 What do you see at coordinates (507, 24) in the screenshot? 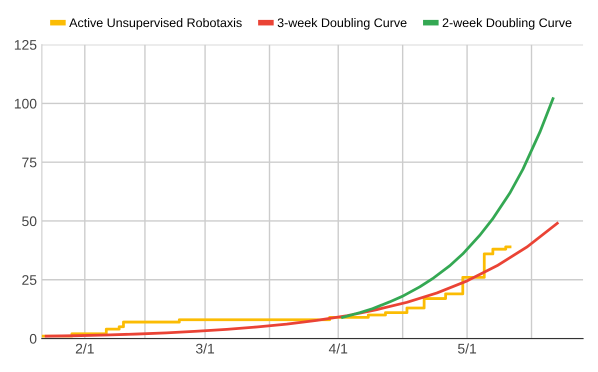
I see `legend-label: 2-week Doubling Curve` at bounding box center [507, 24].